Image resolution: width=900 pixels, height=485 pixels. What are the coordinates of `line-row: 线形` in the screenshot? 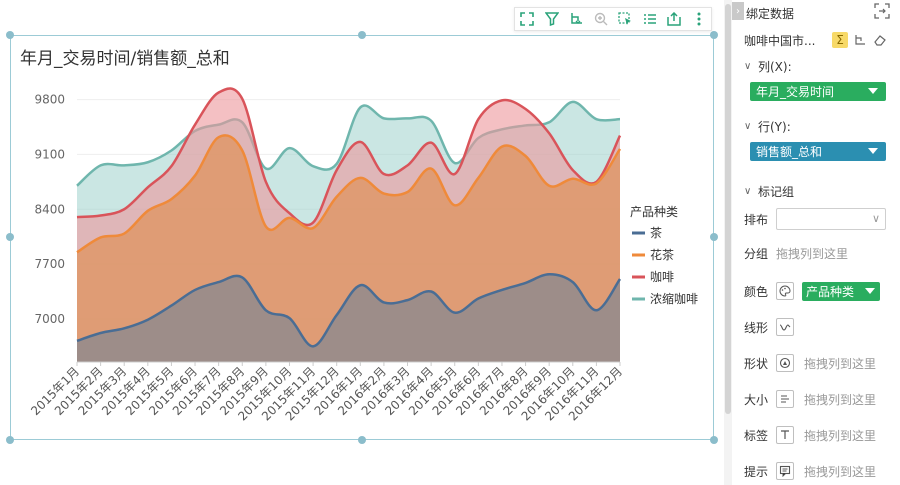 It's located at (819, 327).